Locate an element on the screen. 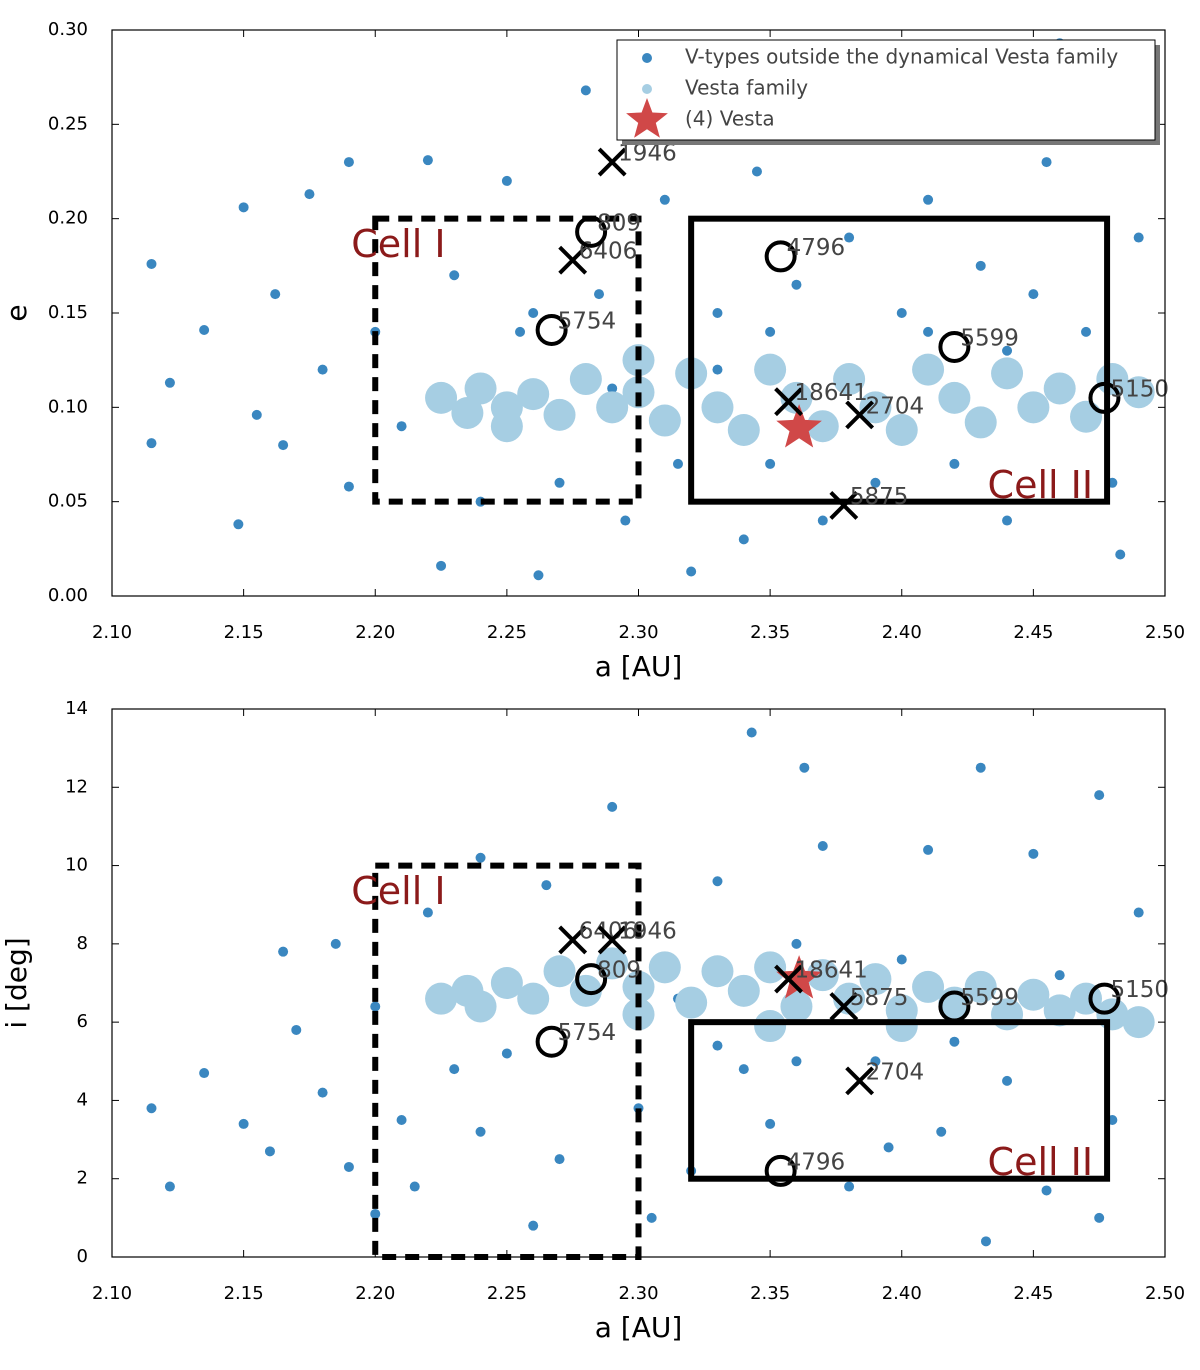 The image size is (1200, 1370). x-tick-label: 2.15 is located at coordinates (244, 1293).